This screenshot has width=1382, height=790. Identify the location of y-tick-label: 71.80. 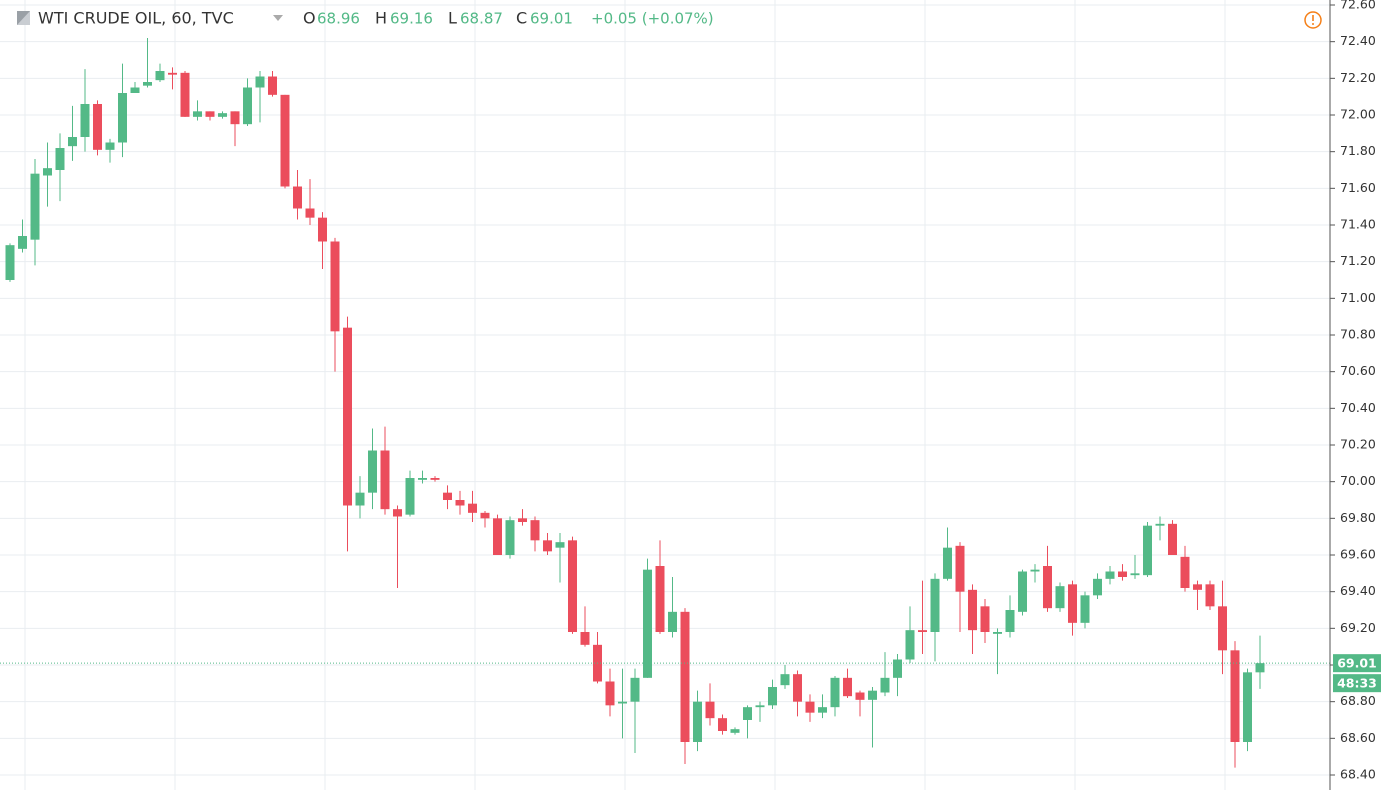
(1358, 150).